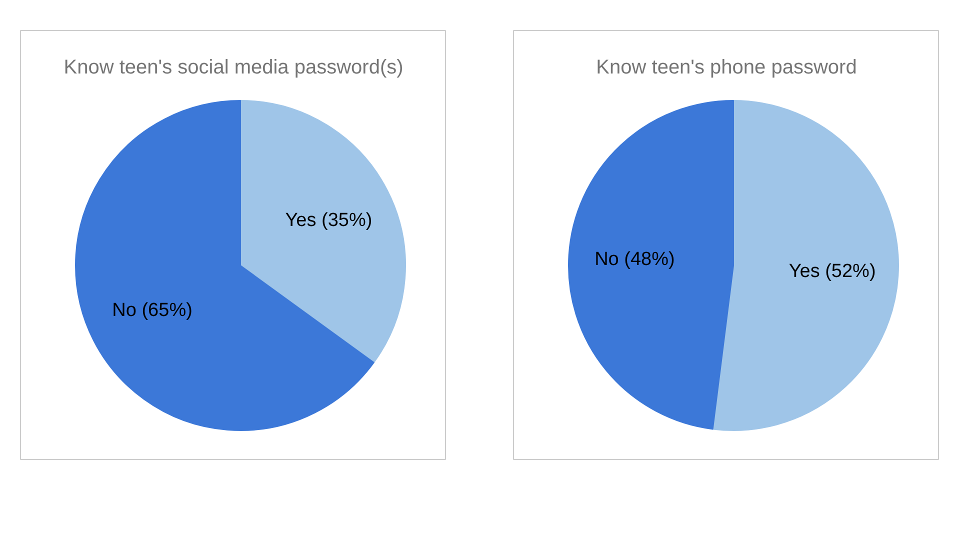 The image size is (960, 540). I want to click on chart-title: Know teen's social media password(s), so click(234, 67).